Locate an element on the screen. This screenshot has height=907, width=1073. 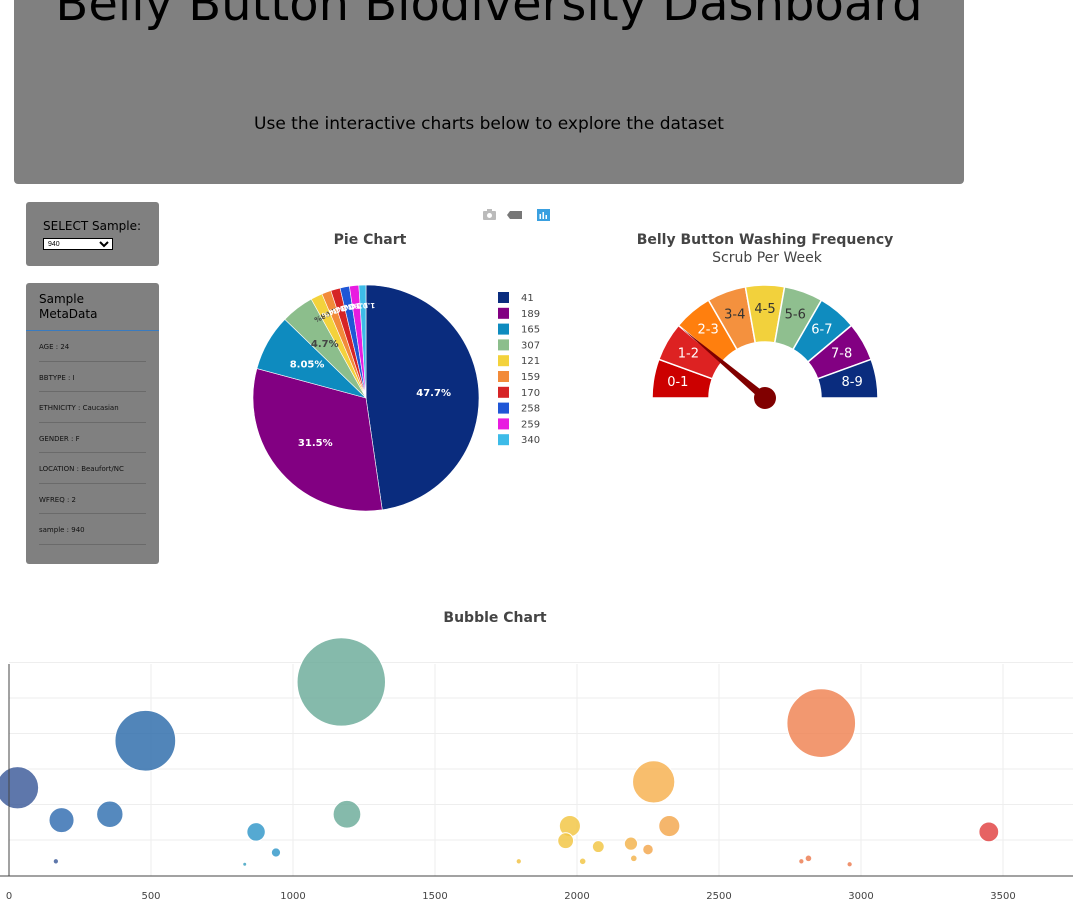
pie-slice-label: 1.34% is located at coordinates (356, 306).